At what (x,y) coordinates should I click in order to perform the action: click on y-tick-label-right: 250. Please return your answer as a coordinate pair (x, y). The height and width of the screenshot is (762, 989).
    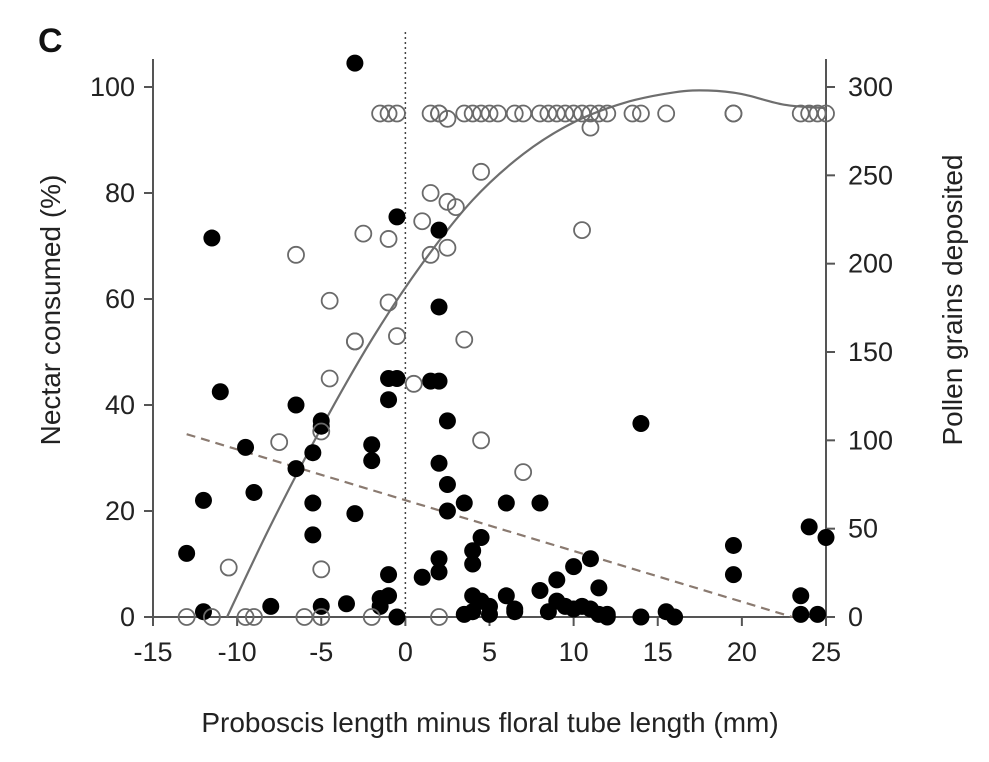
    Looking at the image, I should click on (870, 175).